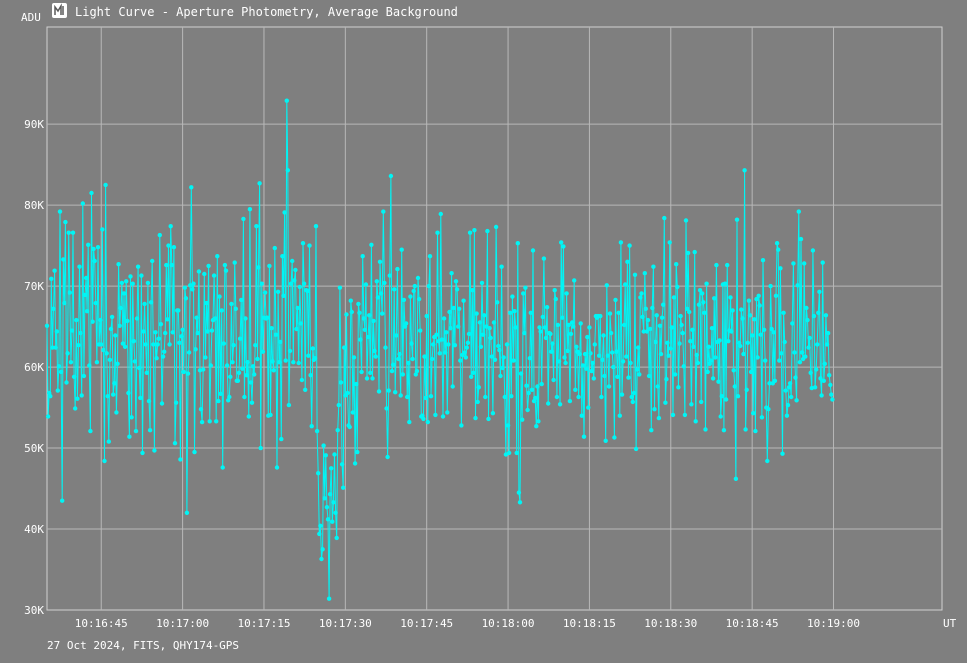  What do you see at coordinates (670, 623) in the screenshot?
I see `x-tick-label: 10:18:30` at bounding box center [670, 623].